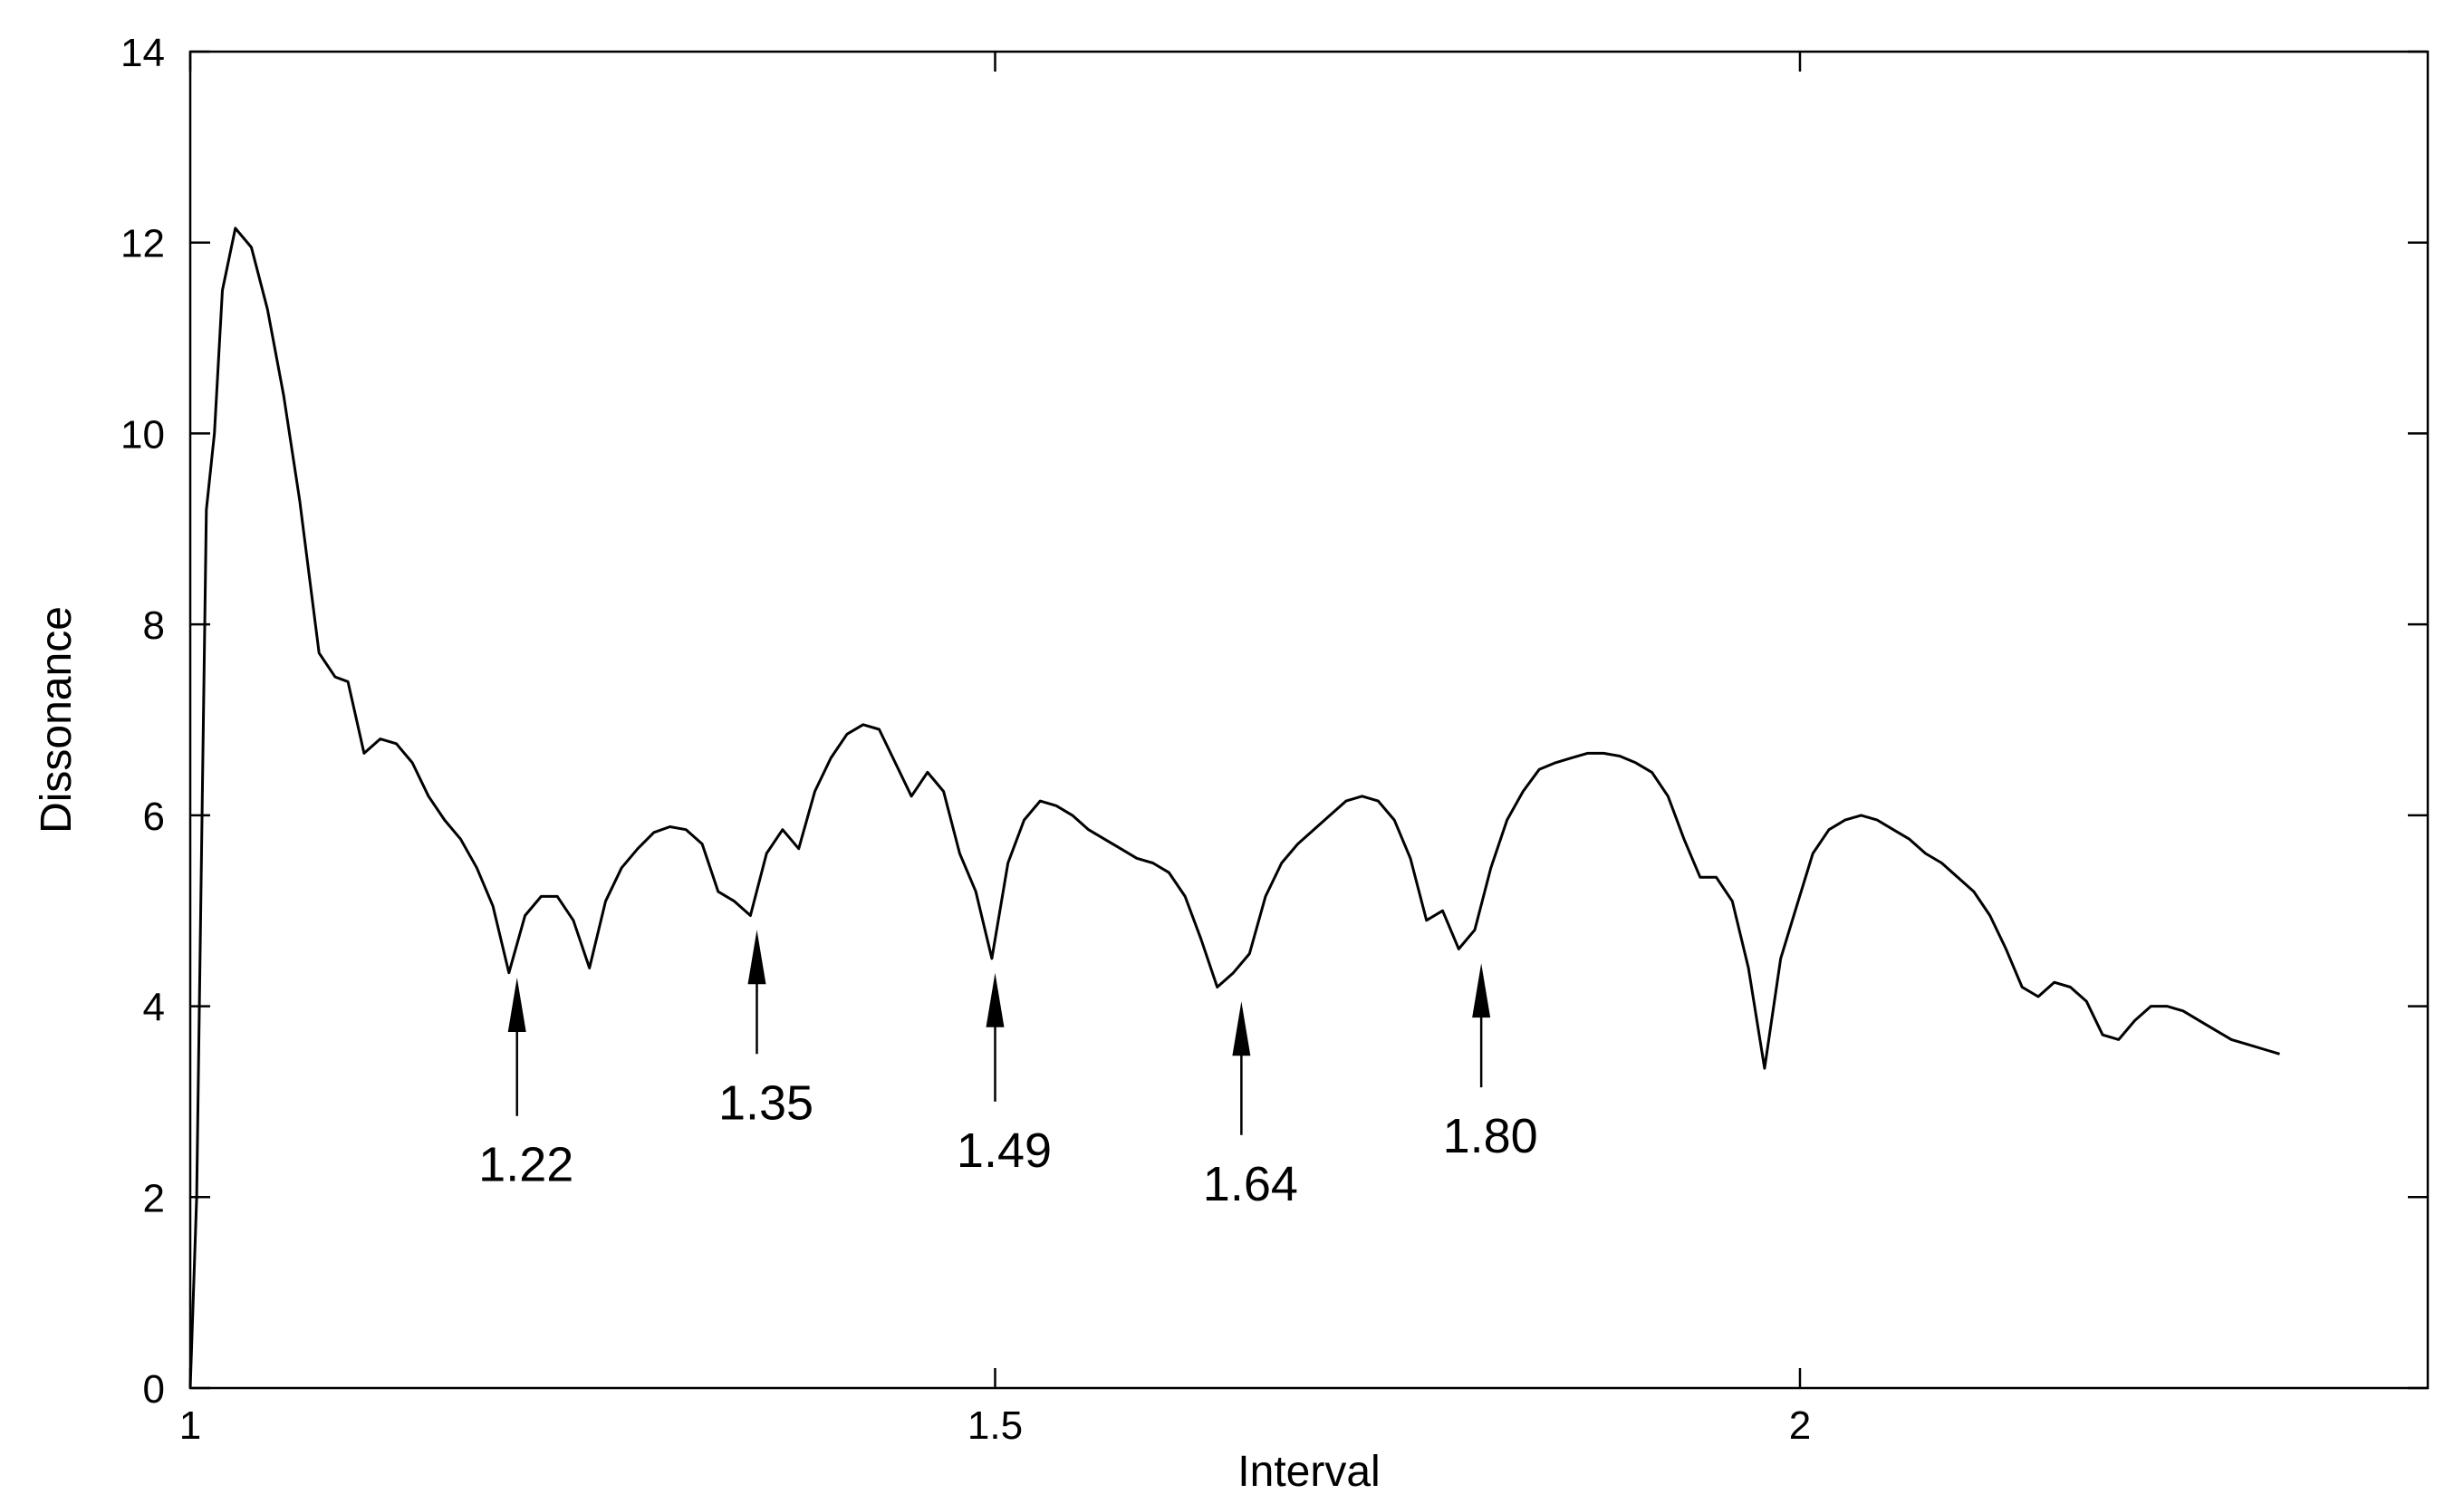 The height and width of the screenshot is (1504, 2464). What do you see at coordinates (765, 1103) in the screenshot?
I see `annotation-label: 1.35` at bounding box center [765, 1103].